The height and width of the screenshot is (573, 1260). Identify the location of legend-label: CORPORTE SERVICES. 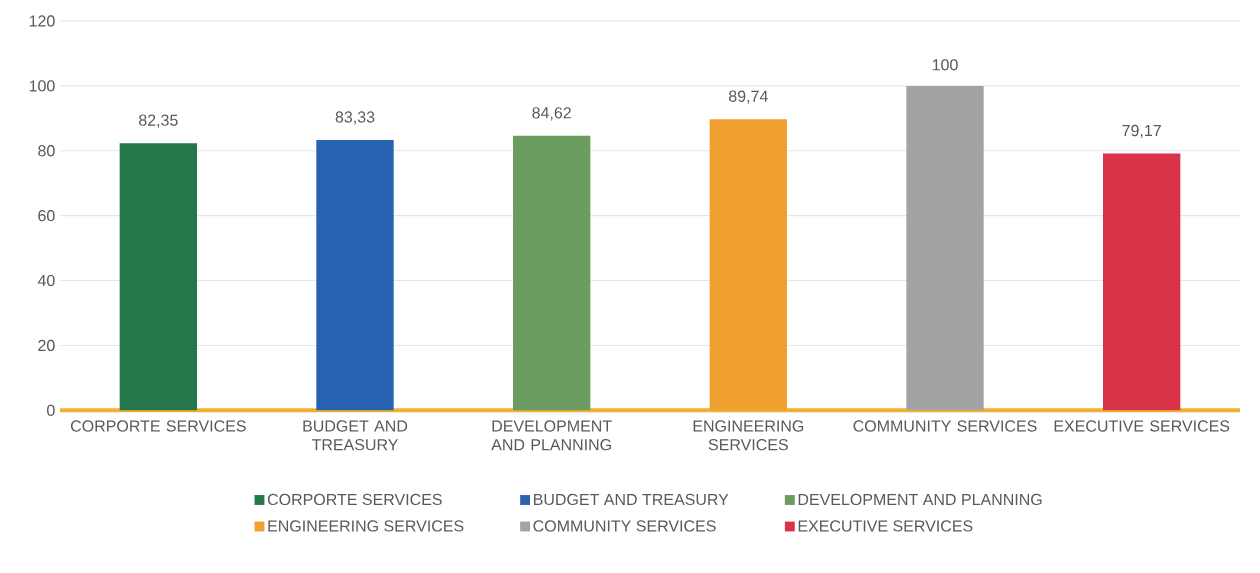
(354, 499).